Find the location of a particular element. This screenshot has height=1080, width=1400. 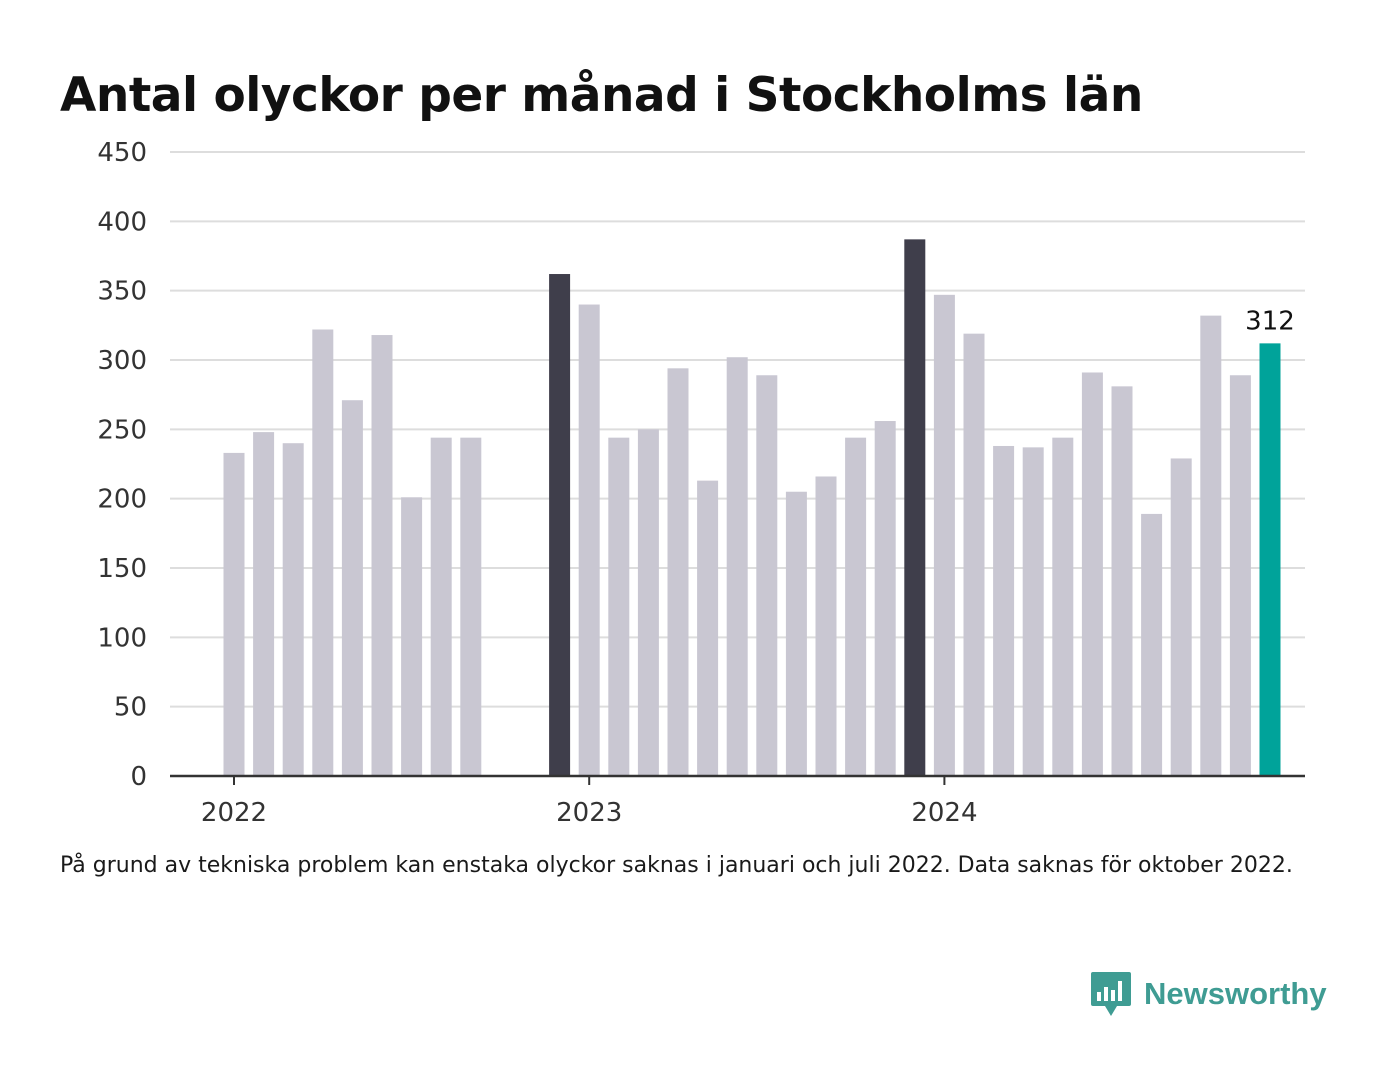

data-label-latest: 312 is located at coordinates (1270, 321).